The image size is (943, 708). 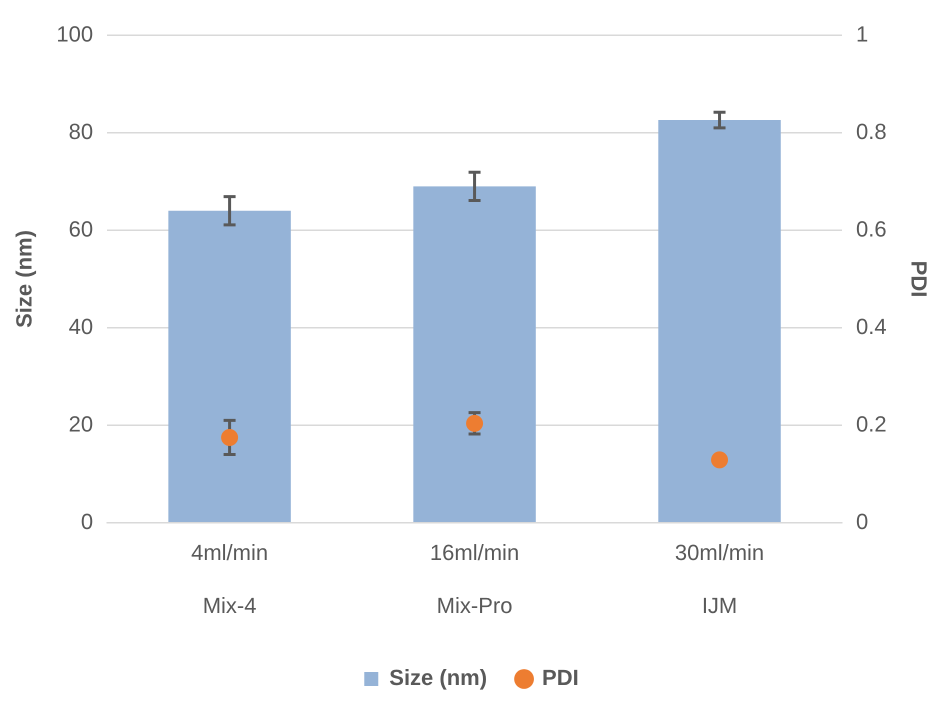 What do you see at coordinates (81, 131) in the screenshot?
I see `y-tick-label: 80` at bounding box center [81, 131].